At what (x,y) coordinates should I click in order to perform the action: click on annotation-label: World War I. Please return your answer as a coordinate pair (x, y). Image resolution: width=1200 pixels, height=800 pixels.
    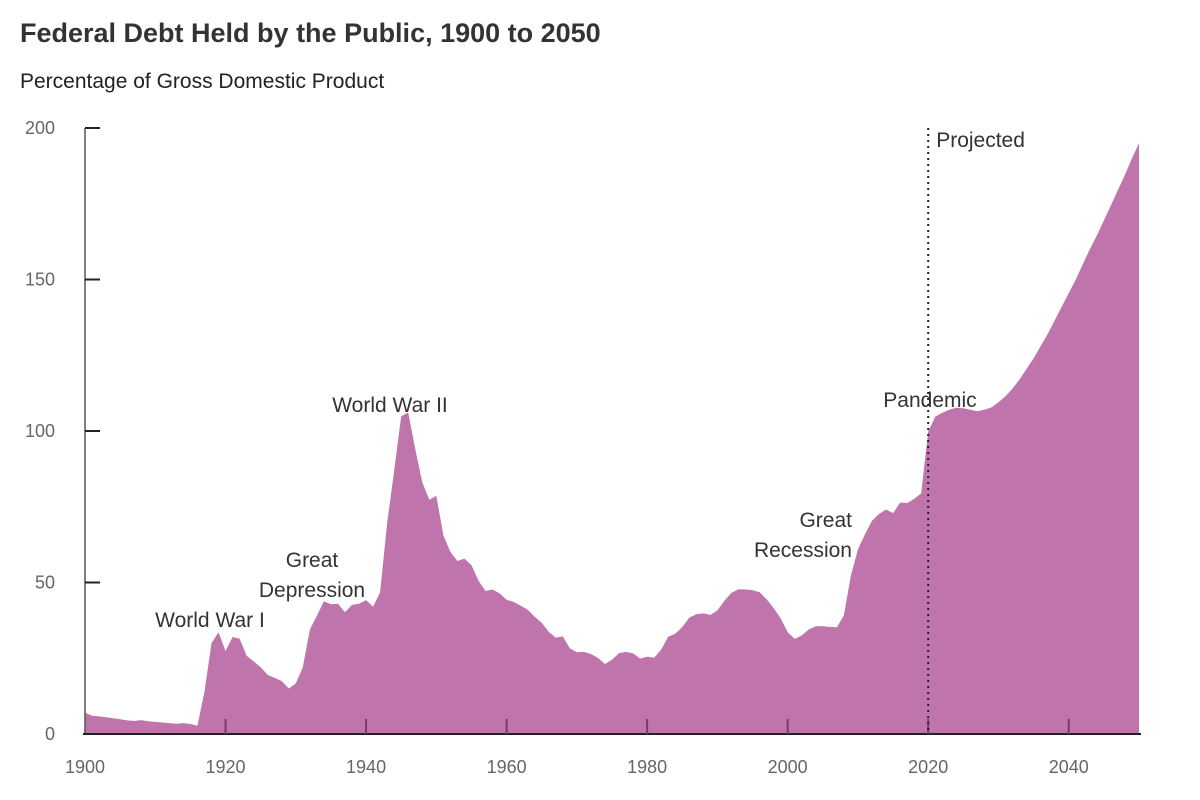
    Looking at the image, I should click on (210, 620).